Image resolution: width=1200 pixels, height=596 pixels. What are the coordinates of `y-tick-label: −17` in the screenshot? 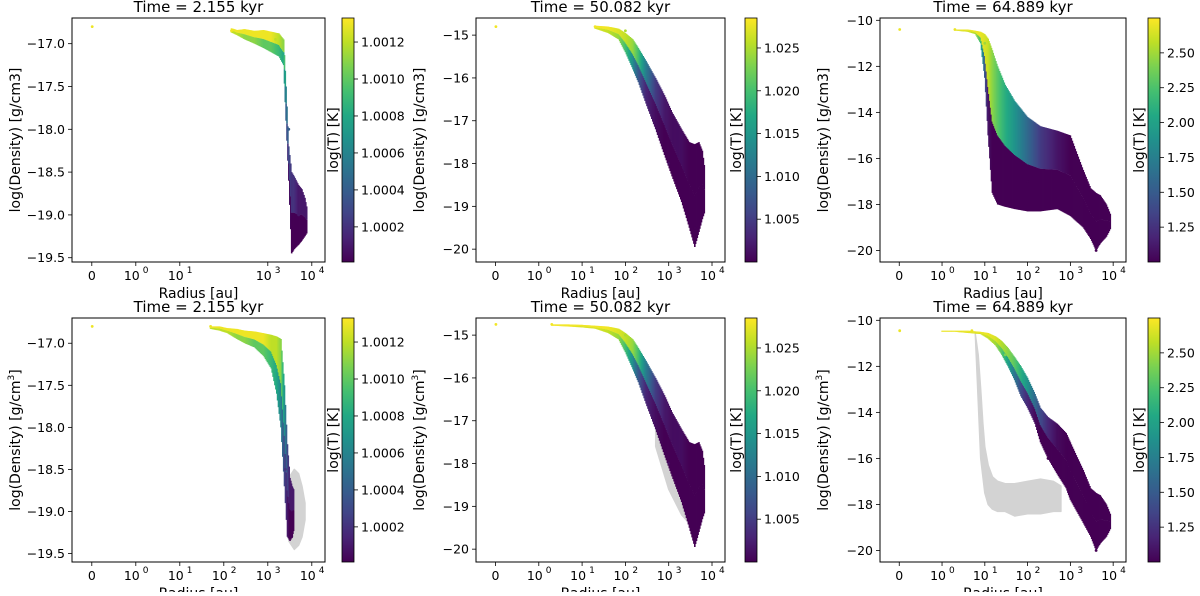 It's located at (456, 120).